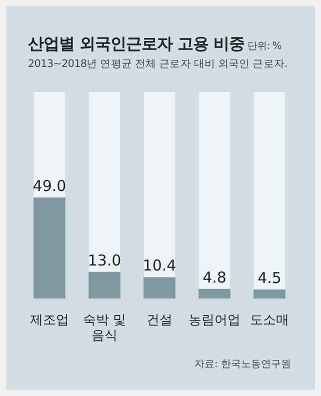 The height and width of the screenshot is (396, 321). What do you see at coordinates (136, 43) in the screenshot?
I see `chart-title: 산업별 외국인근로자 고용 비중` at bounding box center [136, 43].